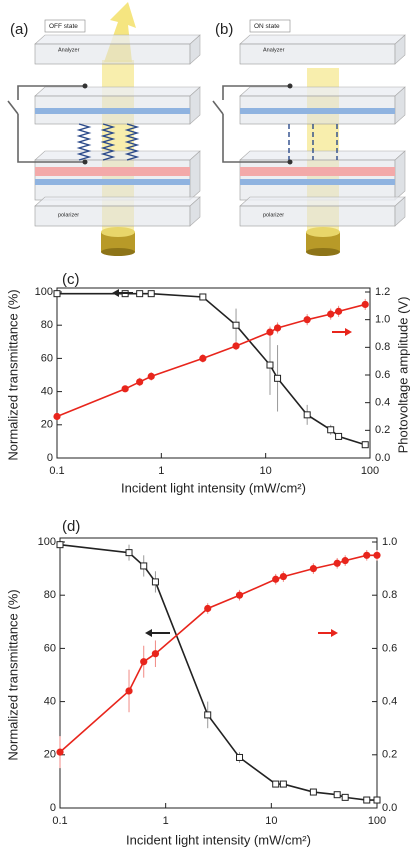 This screenshot has width=417, height=854. What do you see at coordinates (389, 542) in the screenshot?
I see `y2-tick-label: 1.0` at bounding box center [389, 542].